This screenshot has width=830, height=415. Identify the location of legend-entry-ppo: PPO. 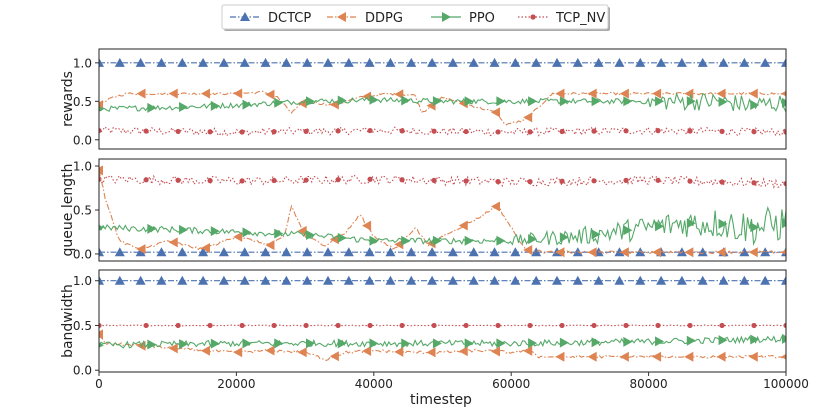
(463, 18).